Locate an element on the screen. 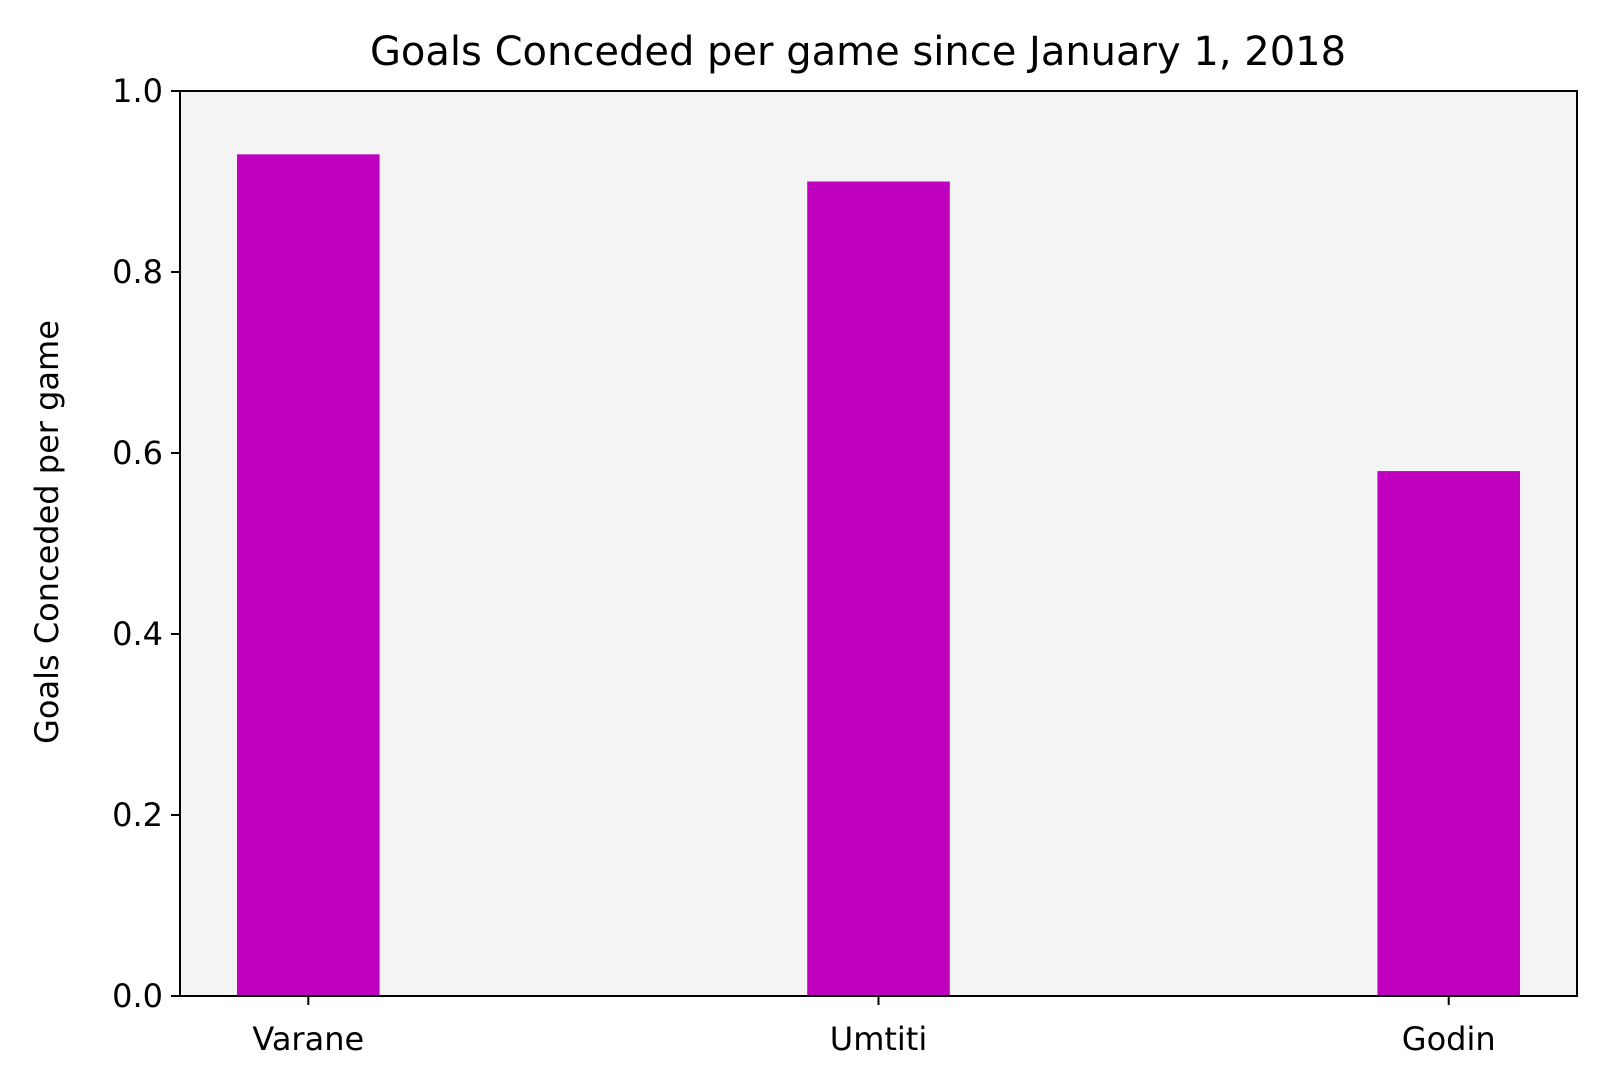 This screenshot has height=1092, width=1600. y-tick-label: 0.8 is located at coordinates (137, 272).